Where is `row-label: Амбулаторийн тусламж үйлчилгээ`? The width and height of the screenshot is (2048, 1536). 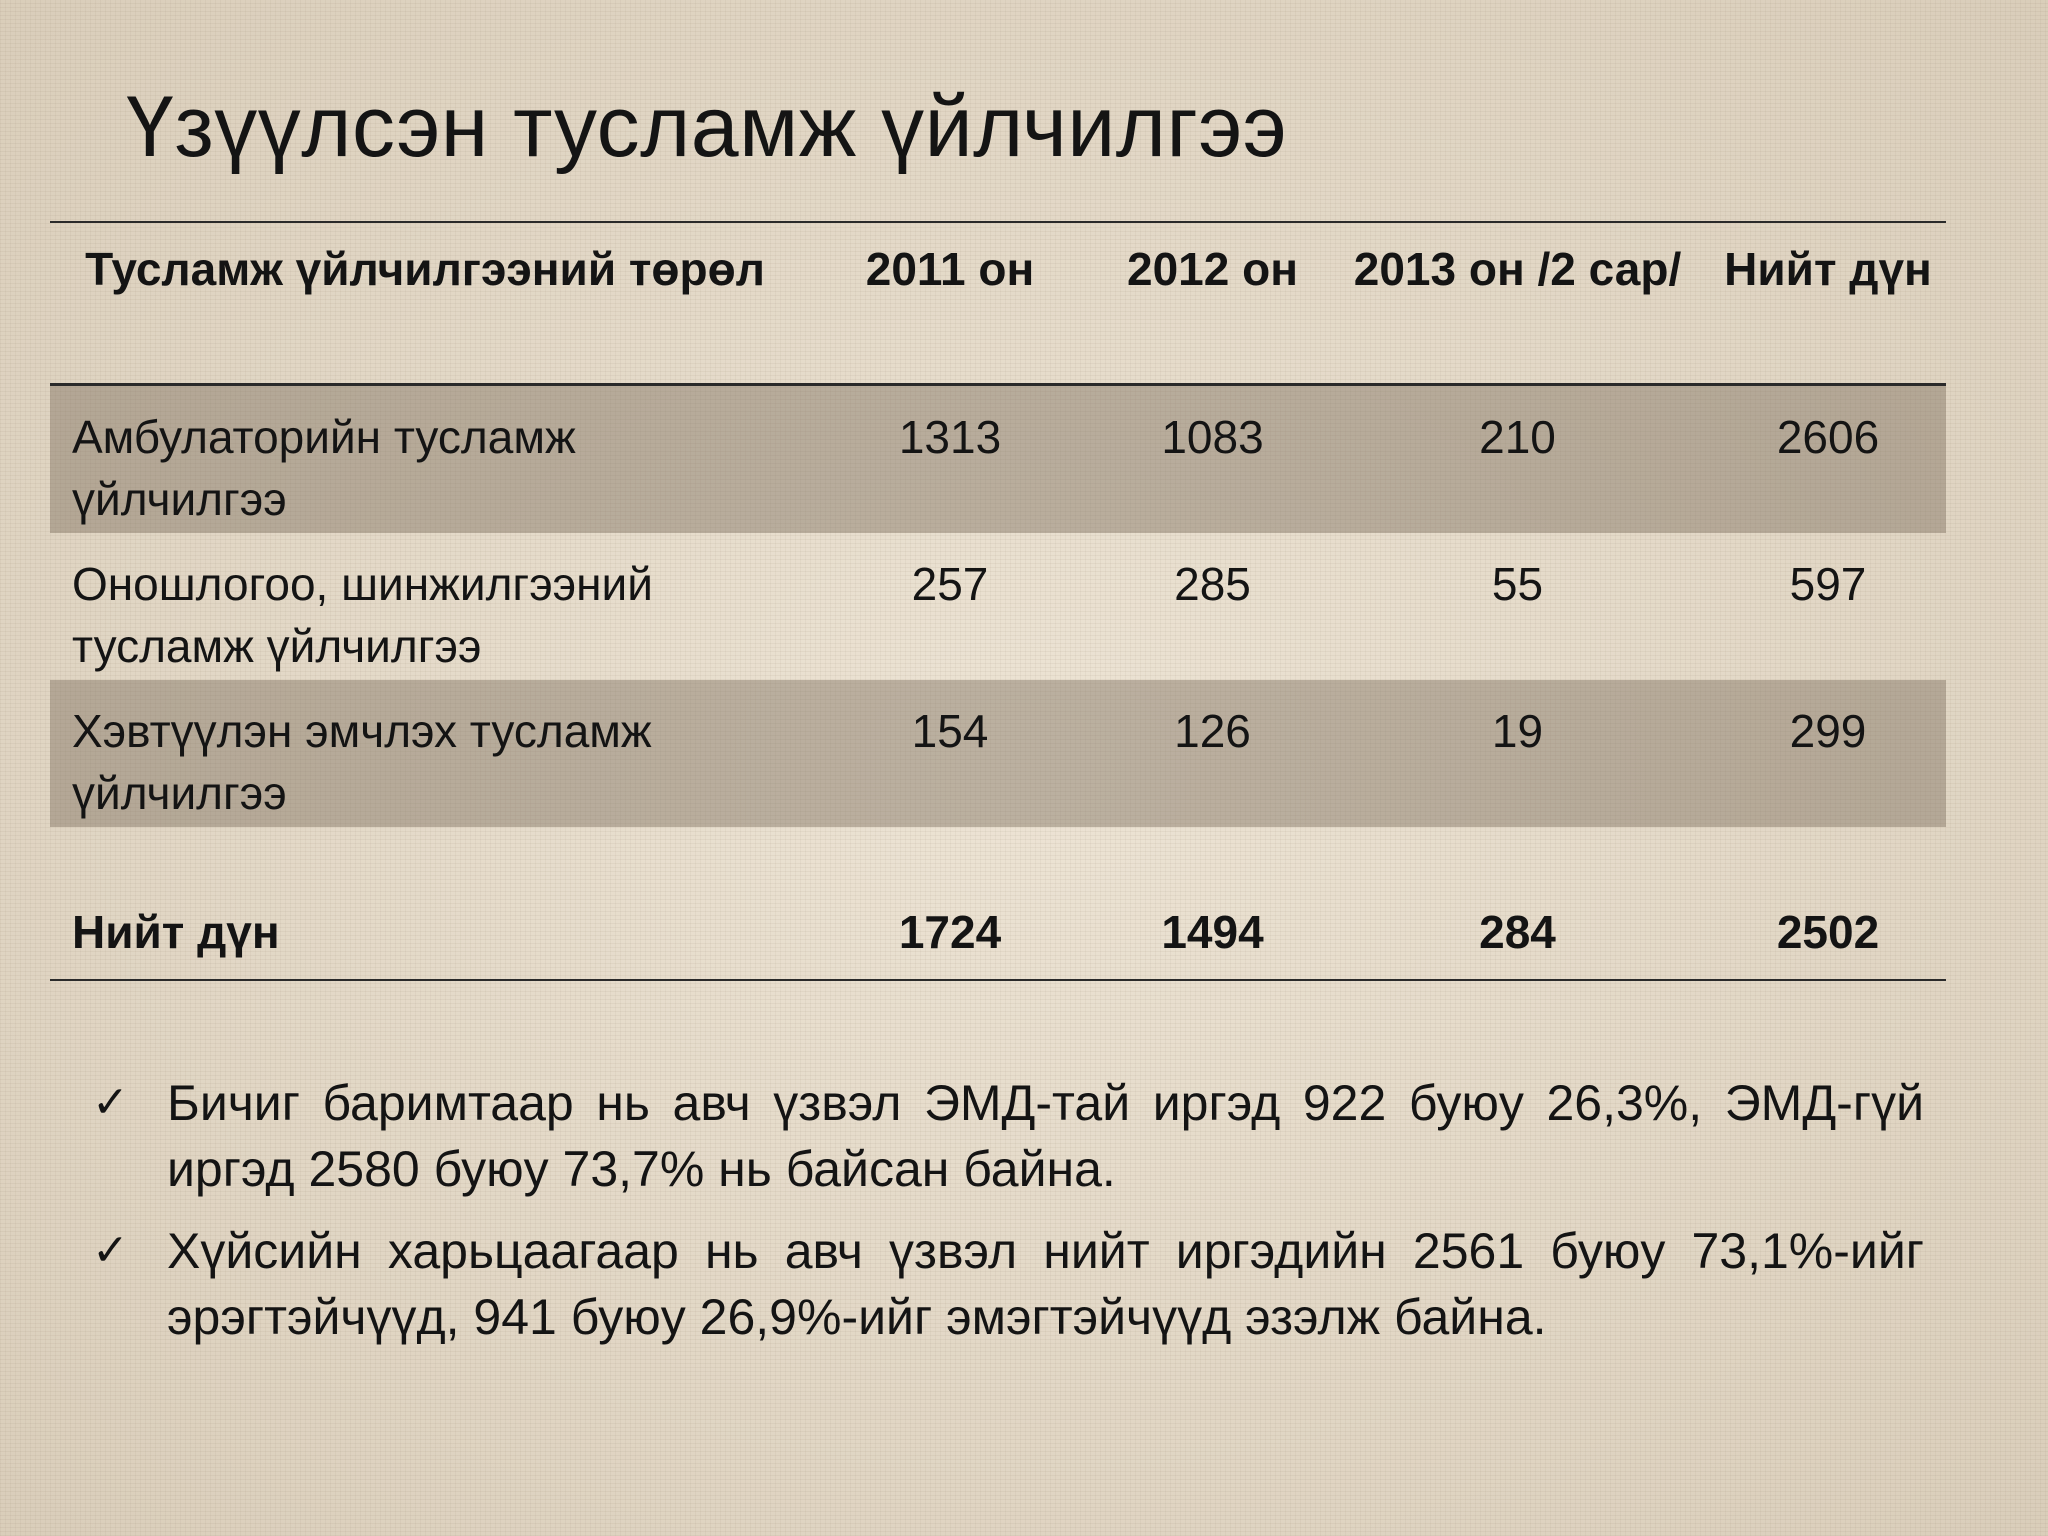
row-label: Амбулаторийн тусламж үйлчилгээ is located at coordinates (324, 468).